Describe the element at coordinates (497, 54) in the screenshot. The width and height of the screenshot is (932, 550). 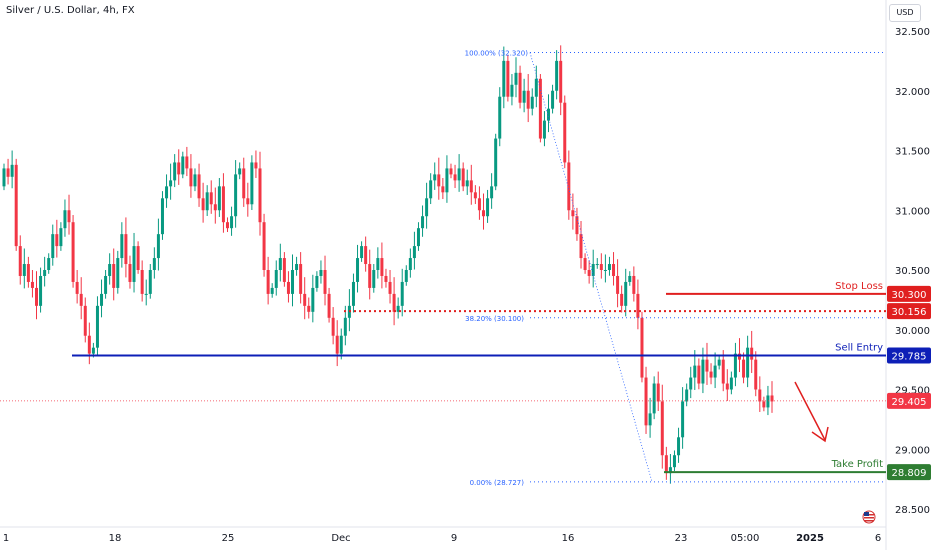
I see `fib-level-label: 100.00% (32.320)` at that location.